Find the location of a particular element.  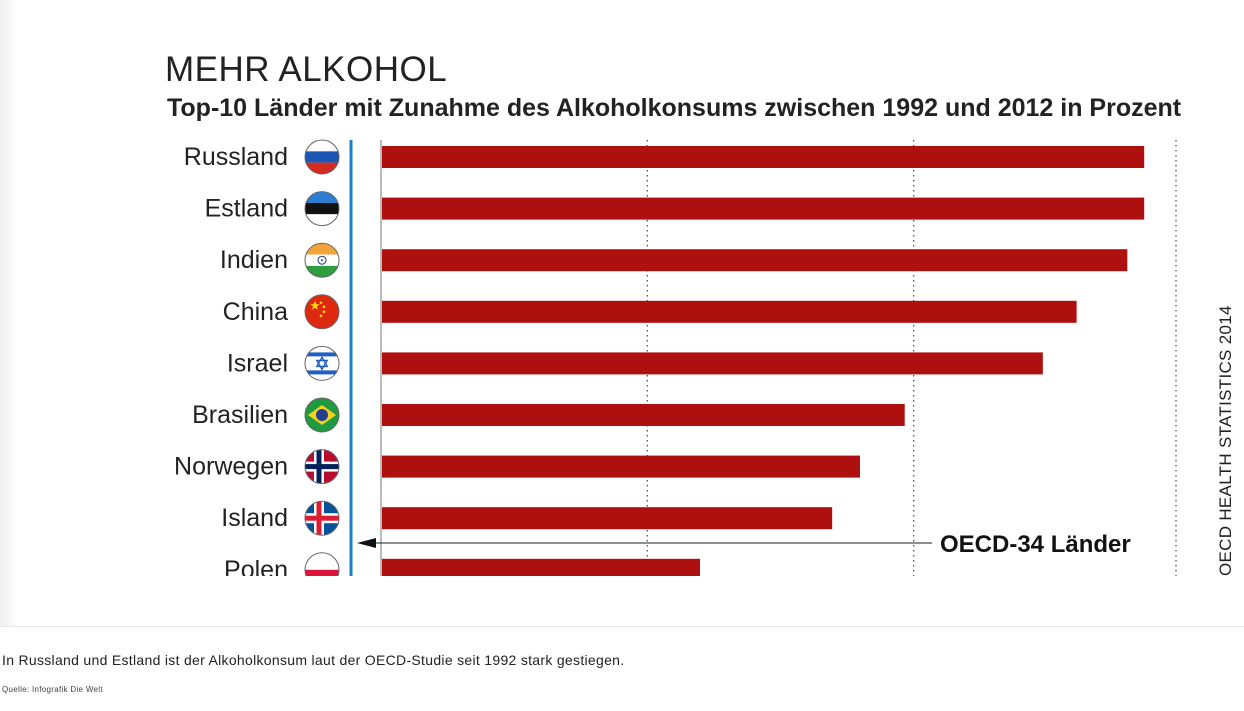

bar-norwegen is located at coordinates (621, 466).